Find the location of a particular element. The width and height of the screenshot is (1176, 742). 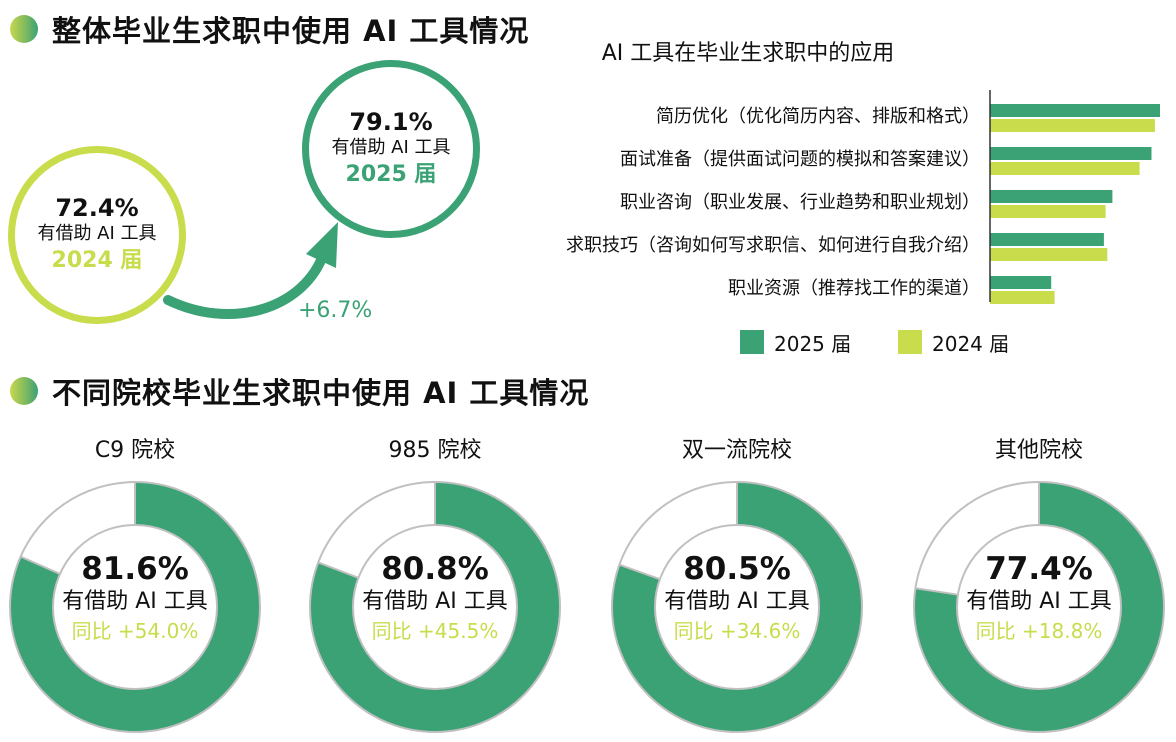

chart-title: AI 工具在毕业生求职中的应用 is located at coordinates (748, 53).